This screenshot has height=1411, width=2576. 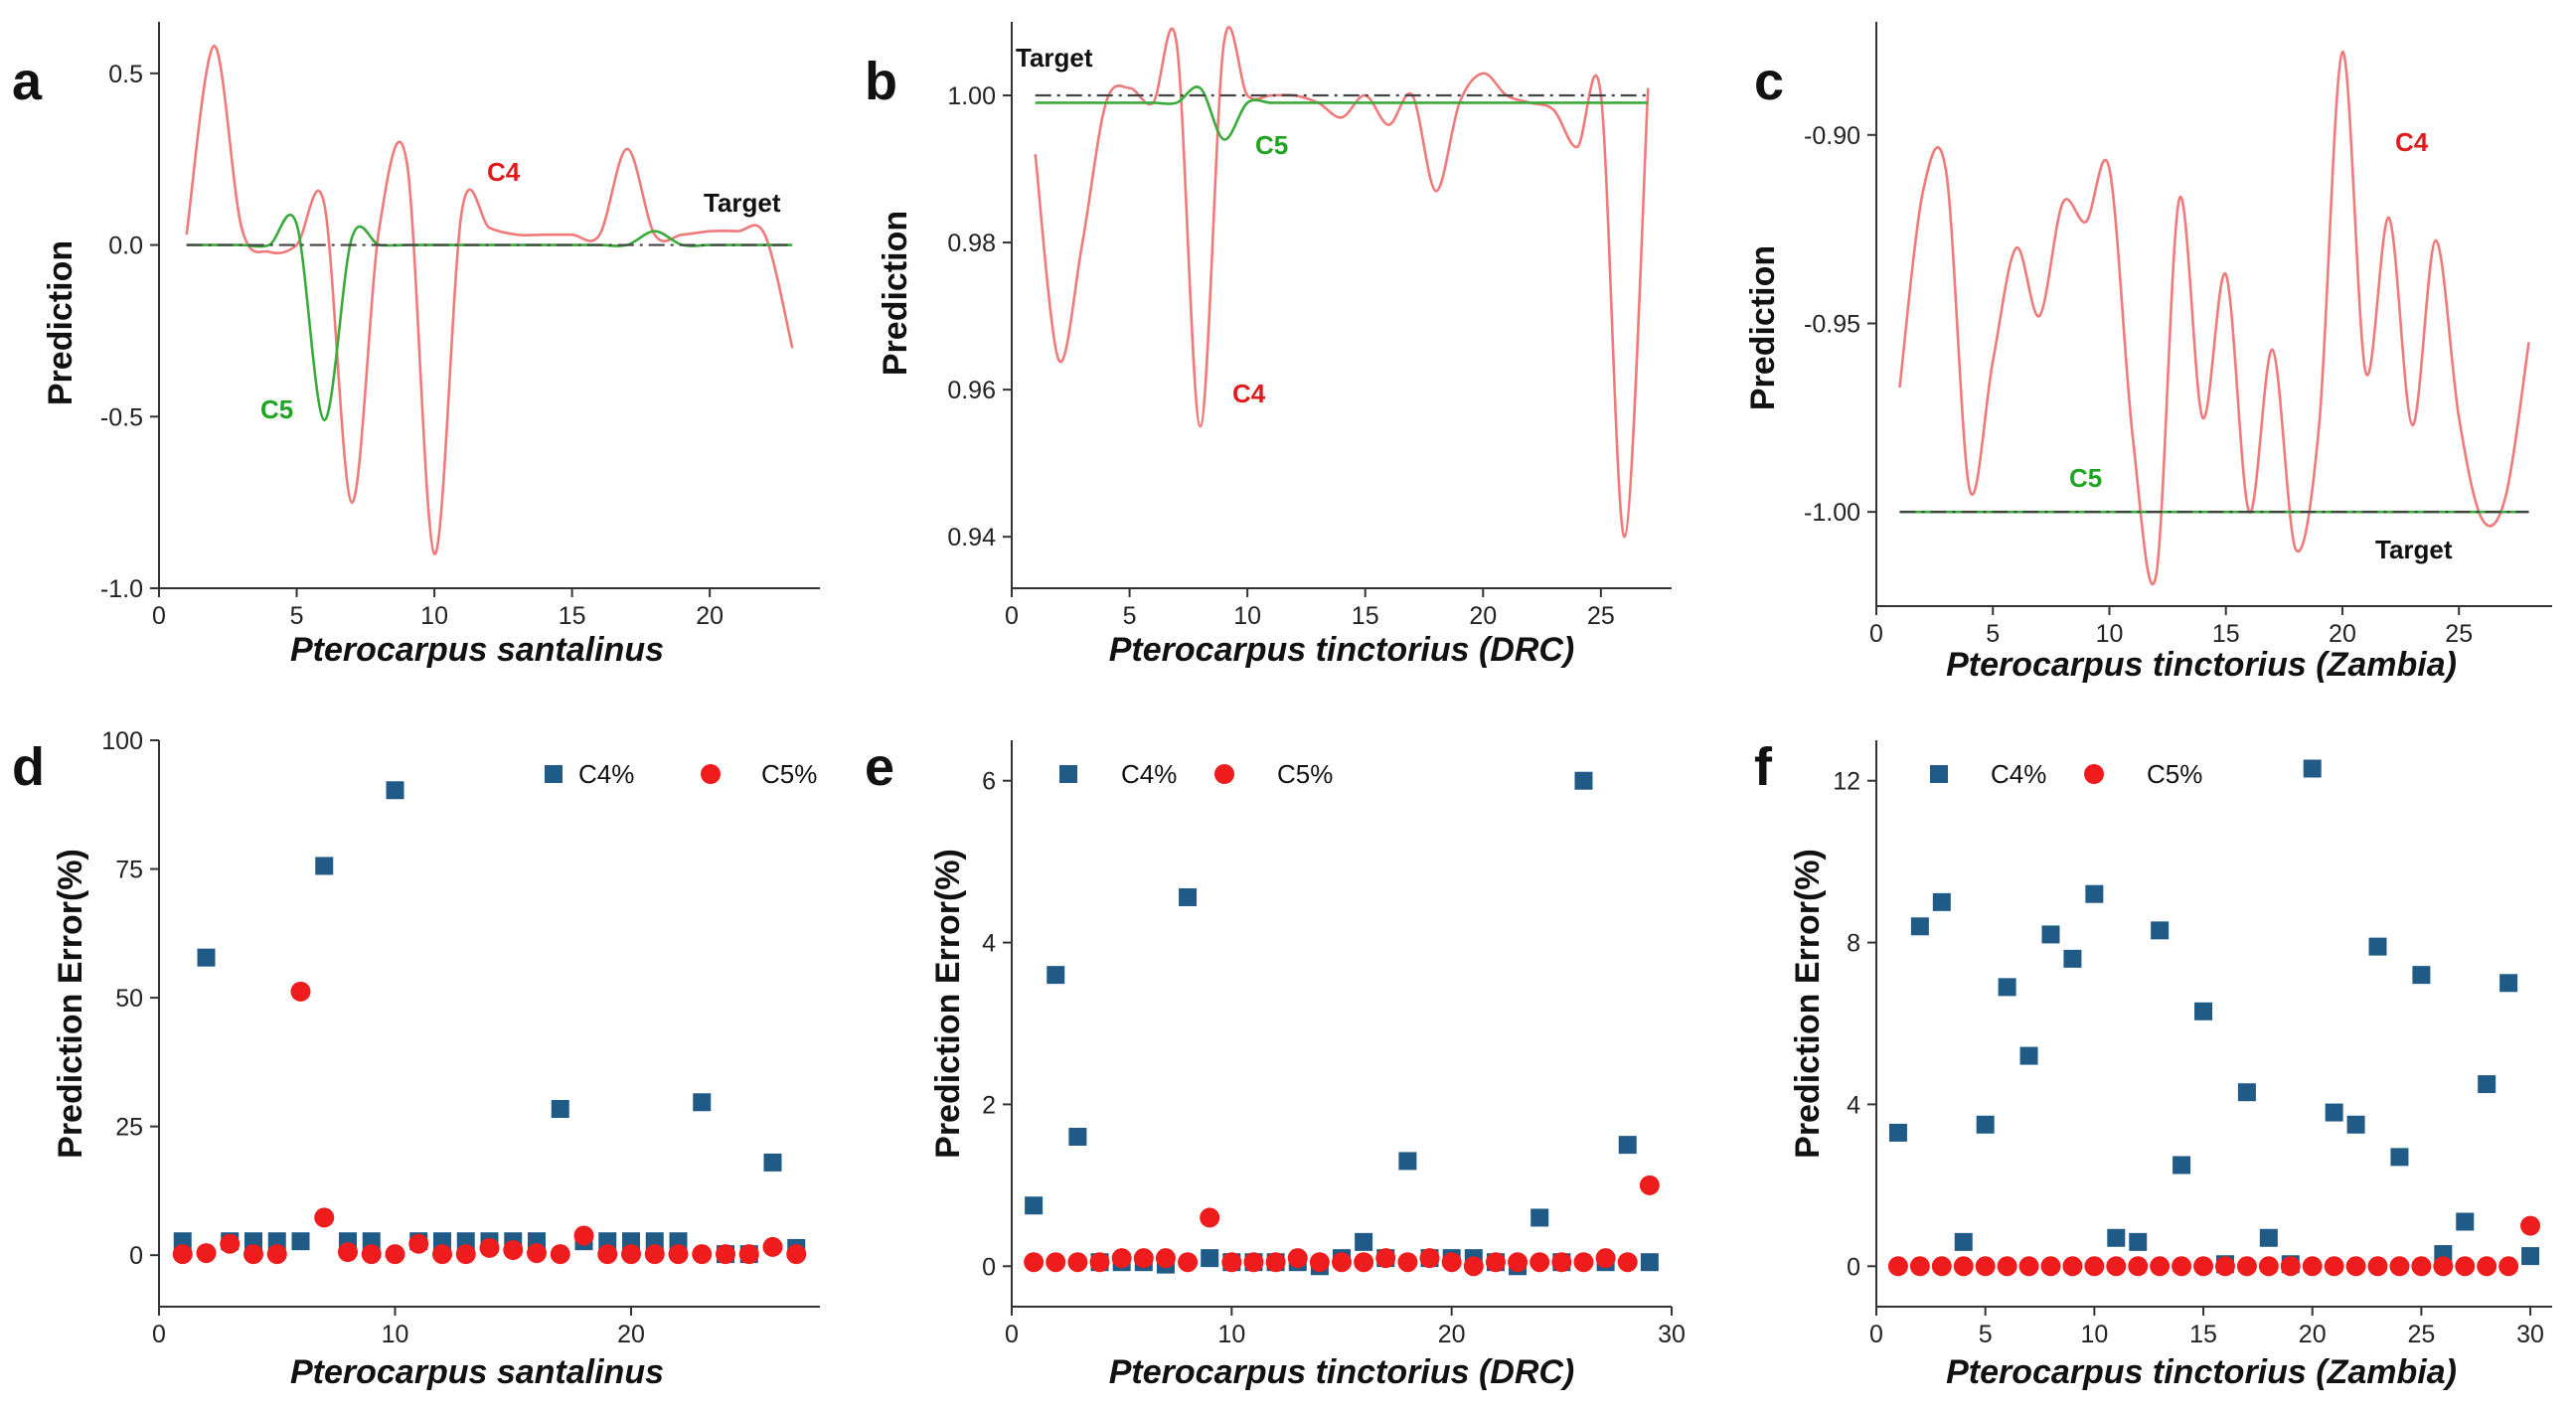 I want to click on panel-a-ylabel: Prediction, so click(x=61, y=322).